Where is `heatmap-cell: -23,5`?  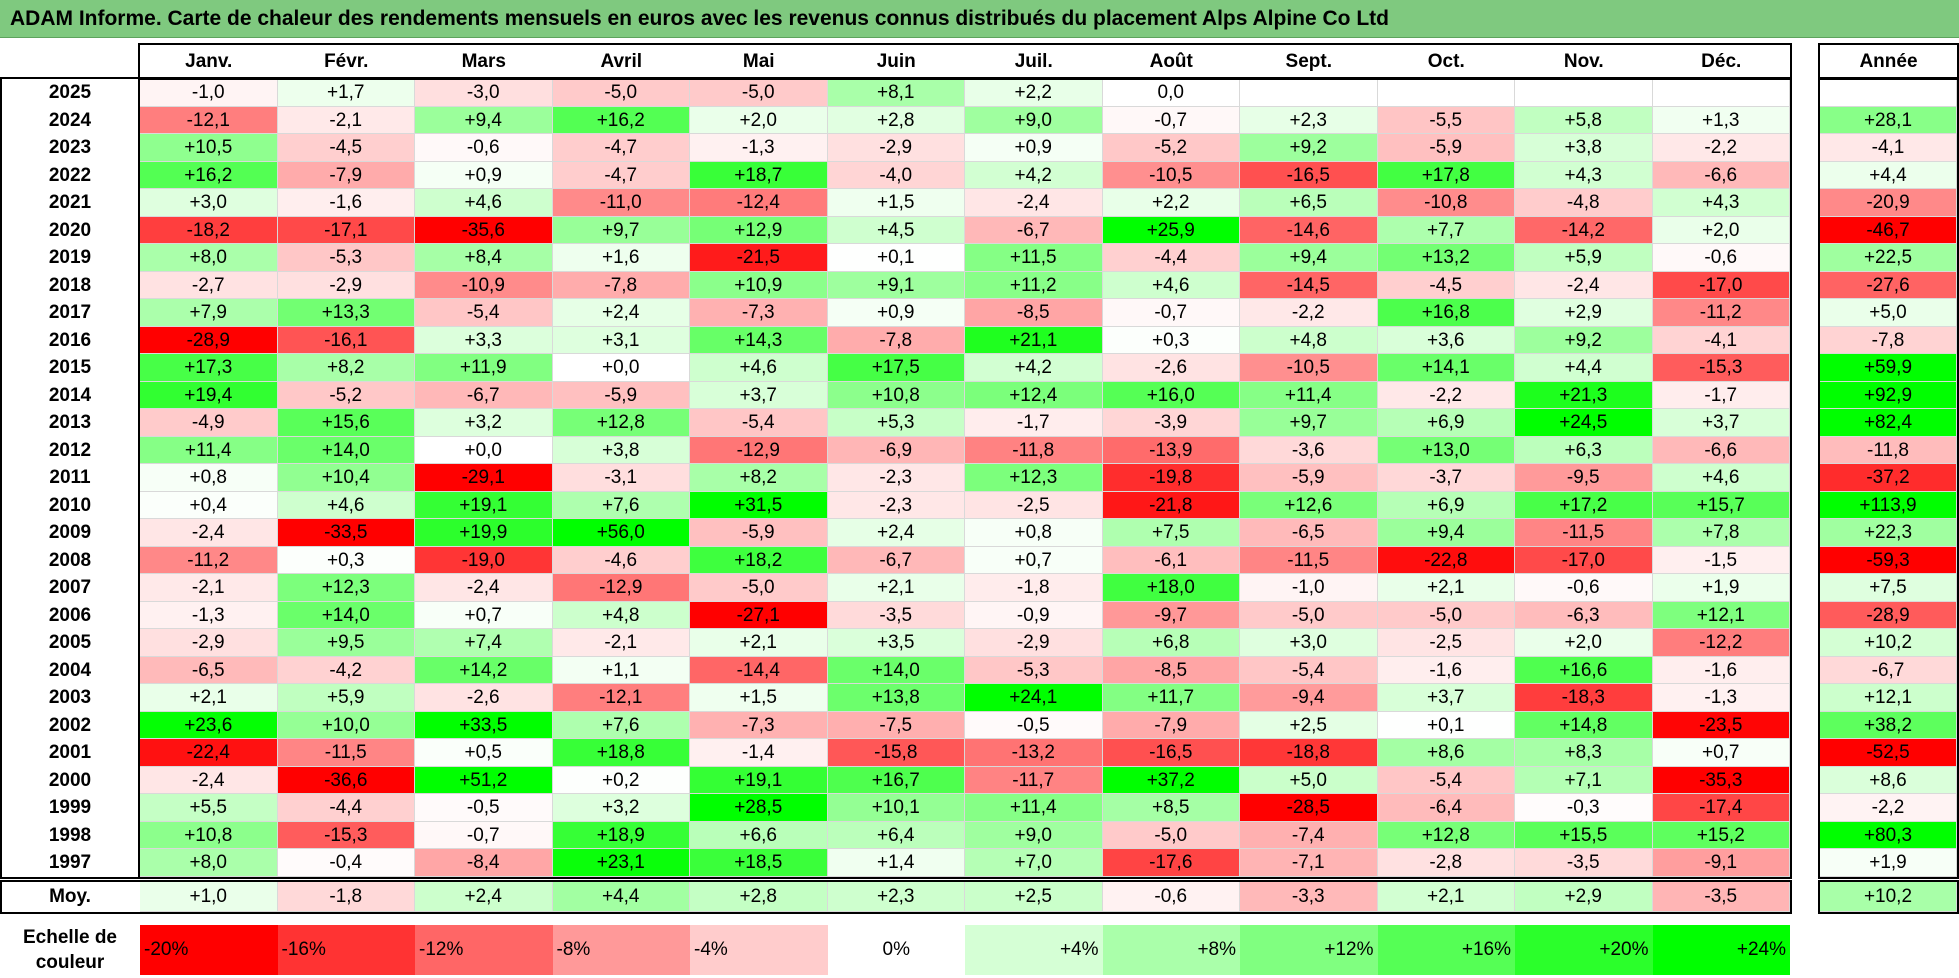 heatmap-cell: -23,5 is located at coordinates (1721, 725).